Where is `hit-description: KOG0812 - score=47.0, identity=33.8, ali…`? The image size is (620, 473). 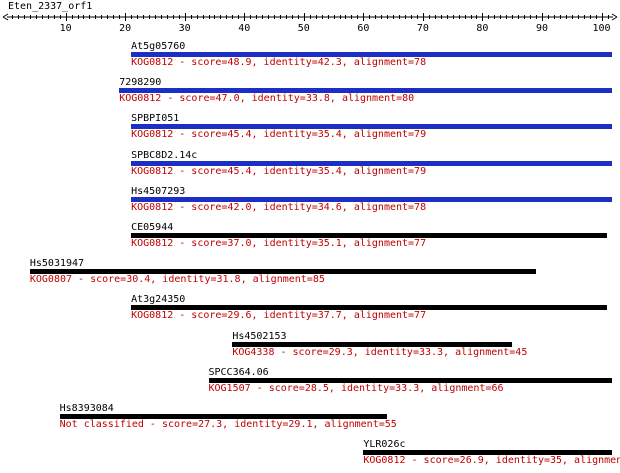
hit-description: KOG0812 - score=47.0, identity=33.8, ali… is located at coordinates (267, 99).